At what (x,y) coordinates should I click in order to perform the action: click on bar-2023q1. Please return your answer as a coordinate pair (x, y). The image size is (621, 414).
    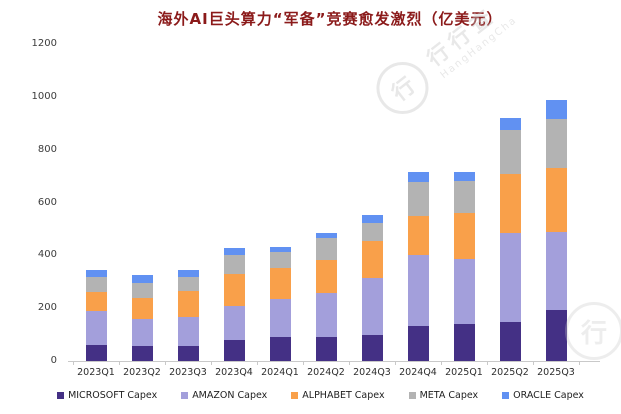
    Looking at the image, I should click on (96, 315).